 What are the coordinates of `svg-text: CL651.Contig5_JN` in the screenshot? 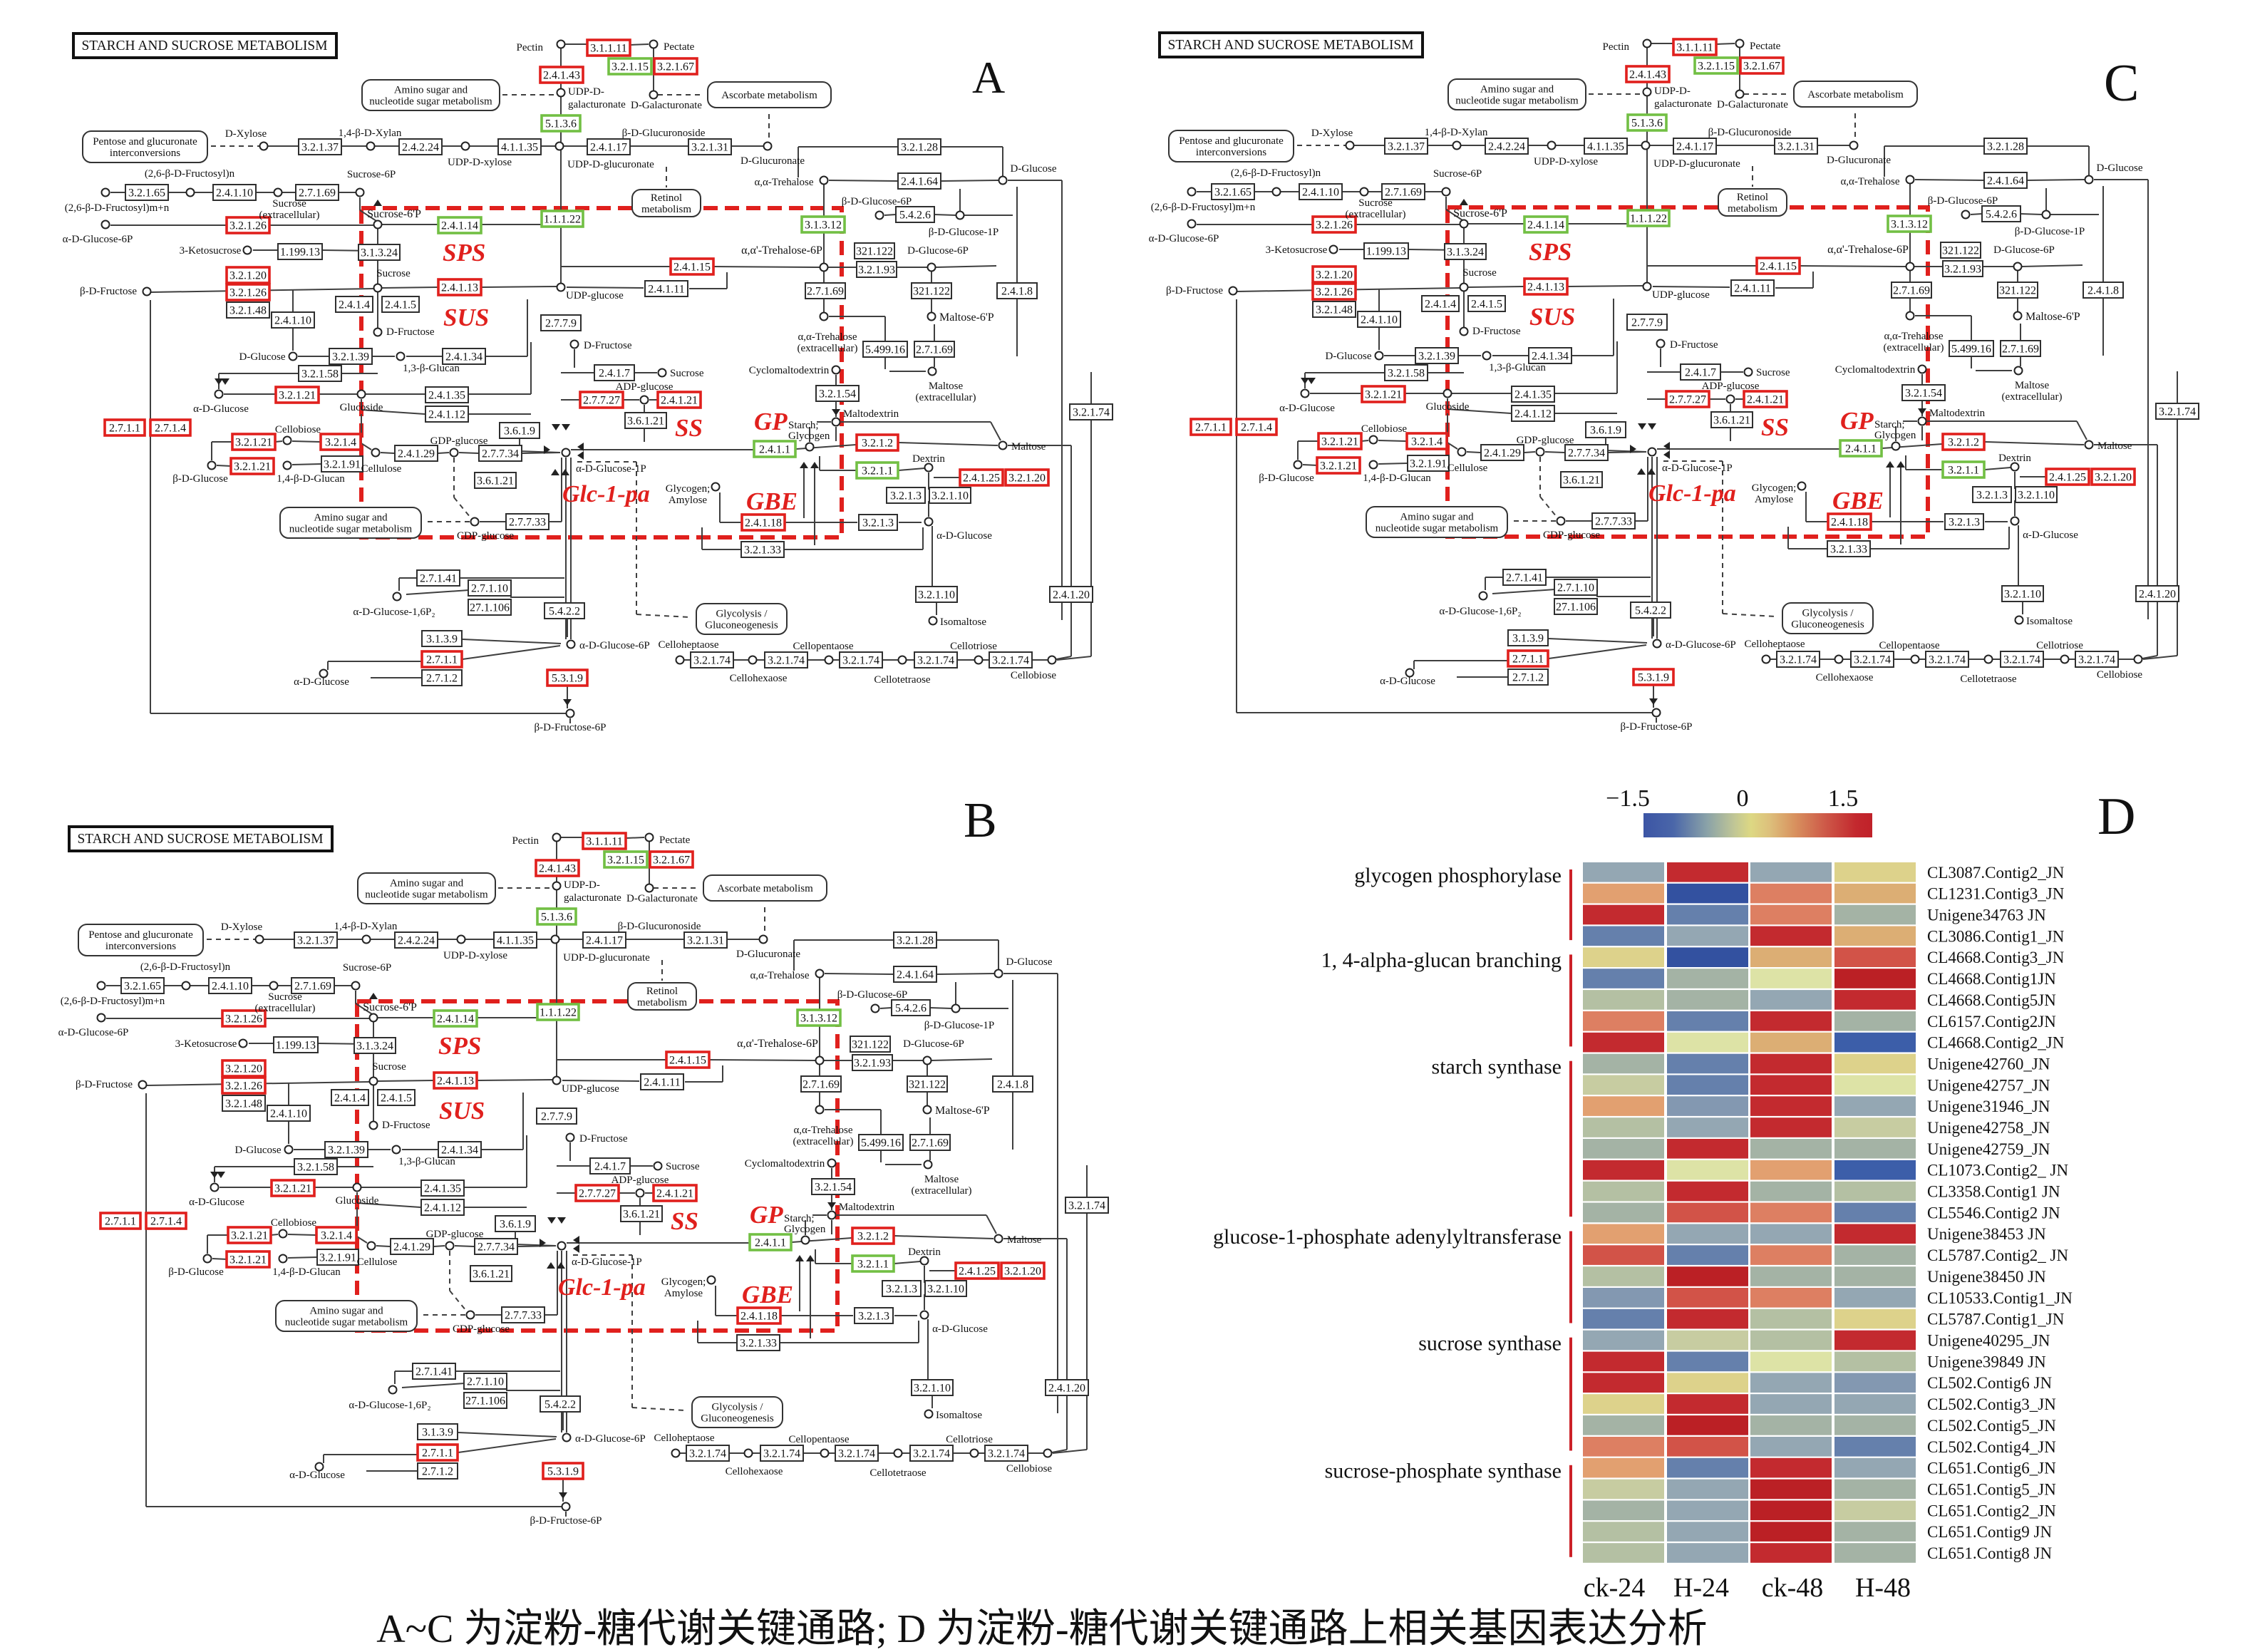 It's located at (1991, 1490).